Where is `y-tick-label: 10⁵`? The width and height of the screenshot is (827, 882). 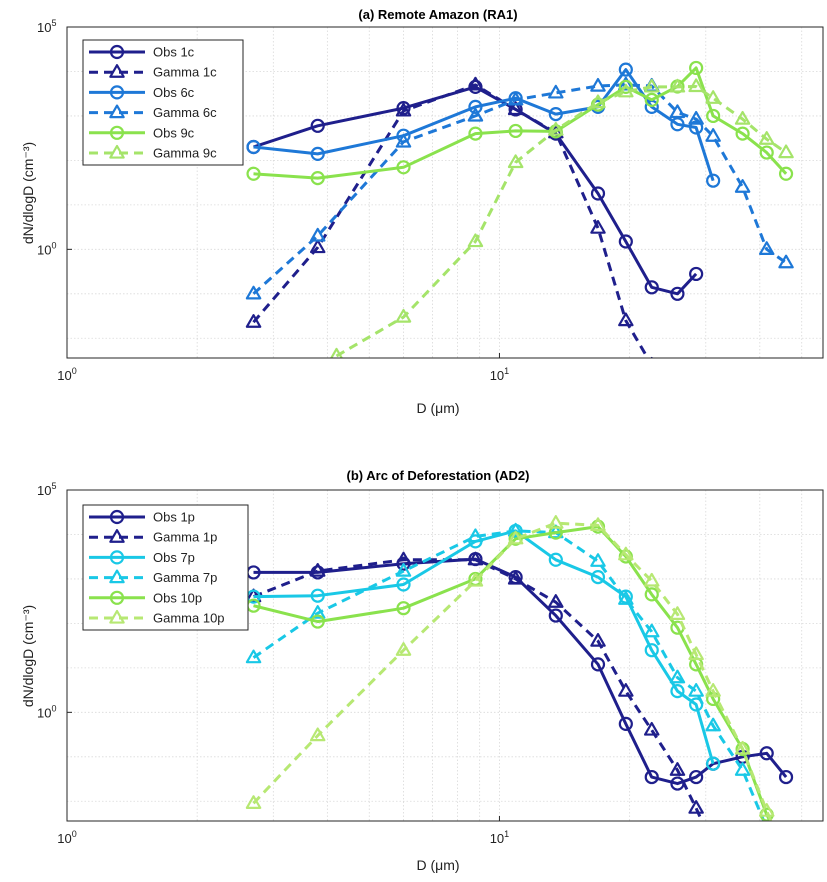
y-tick-label: 10⁵ is located at coordinates (46, 26).